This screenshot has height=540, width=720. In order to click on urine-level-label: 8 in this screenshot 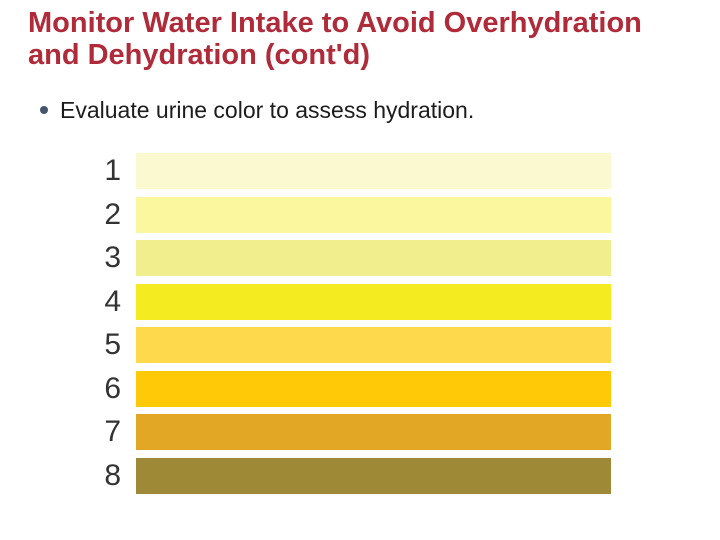, I will do `click(112, 475)`.